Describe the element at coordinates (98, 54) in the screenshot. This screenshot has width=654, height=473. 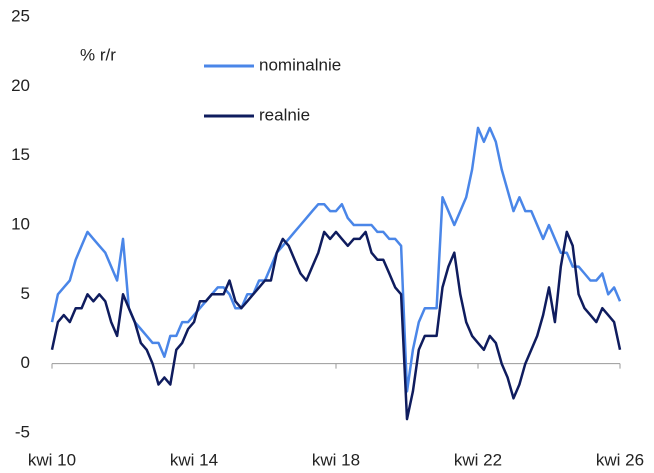
I see `annotation: % r/r` at that location.